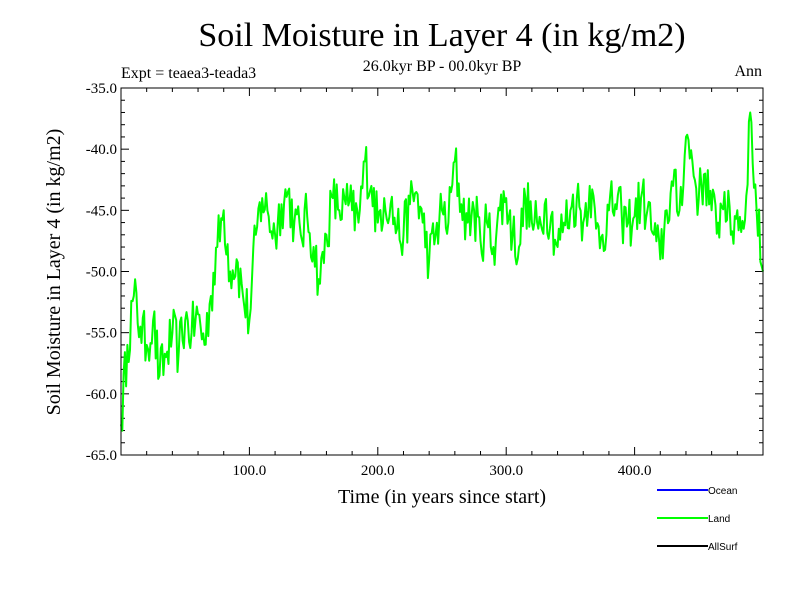 This screenshot has height=600, width=800. What do you see at coordinates (748, 71) in the screenshot?
I see `season-label: Ann` at bounding box center [748, 71].